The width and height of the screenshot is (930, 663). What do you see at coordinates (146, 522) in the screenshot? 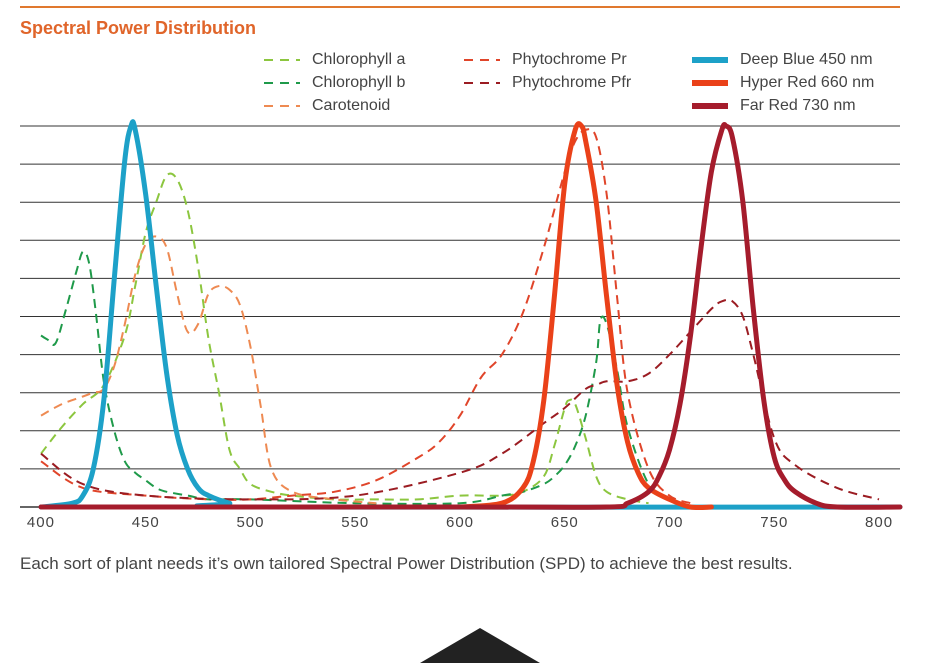
I see `x-tick-label: 450` at bounding box center [146, 522].